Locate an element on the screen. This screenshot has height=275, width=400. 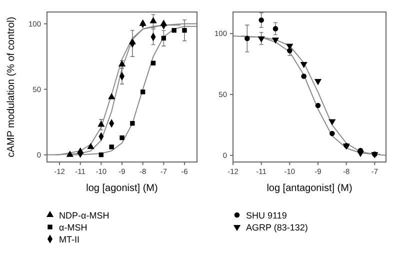
legend-label: NDP-α-MSH is located at coordinates (84, 215).